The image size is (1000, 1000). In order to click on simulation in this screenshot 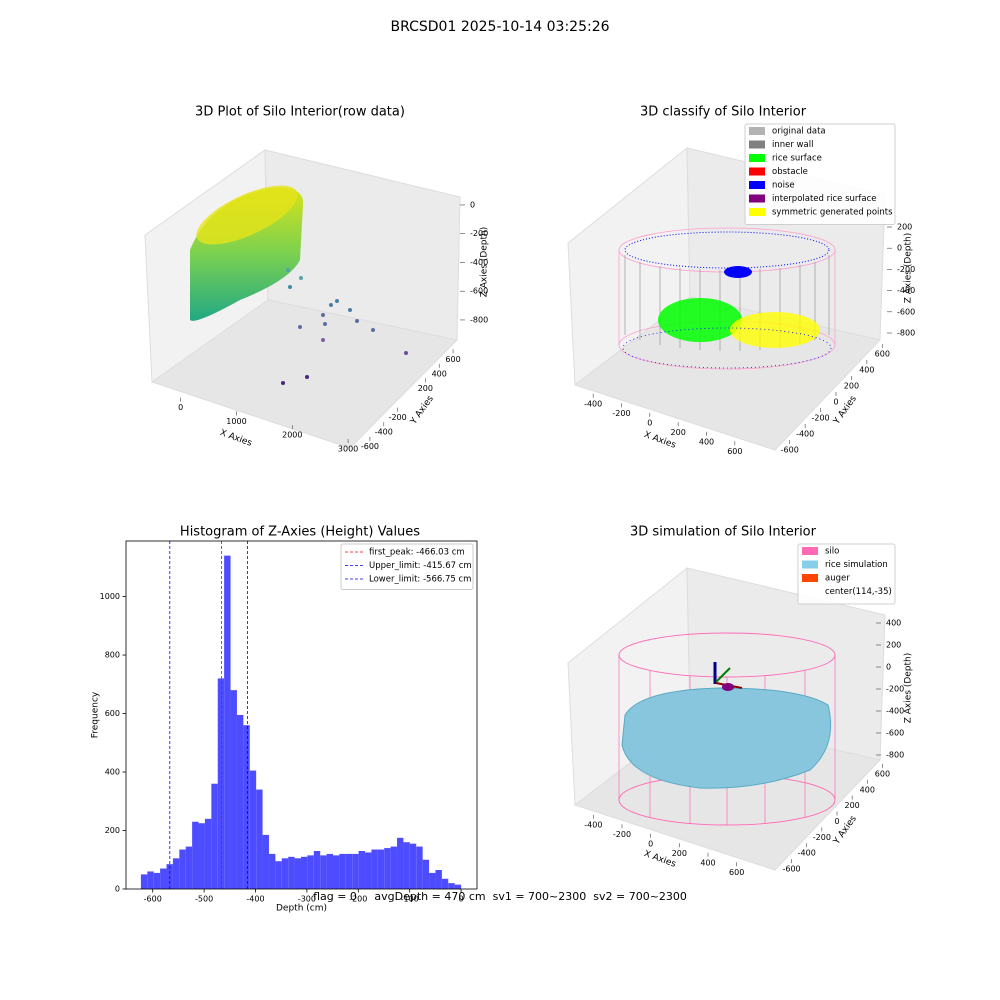, I will do `click(727, 729)`.